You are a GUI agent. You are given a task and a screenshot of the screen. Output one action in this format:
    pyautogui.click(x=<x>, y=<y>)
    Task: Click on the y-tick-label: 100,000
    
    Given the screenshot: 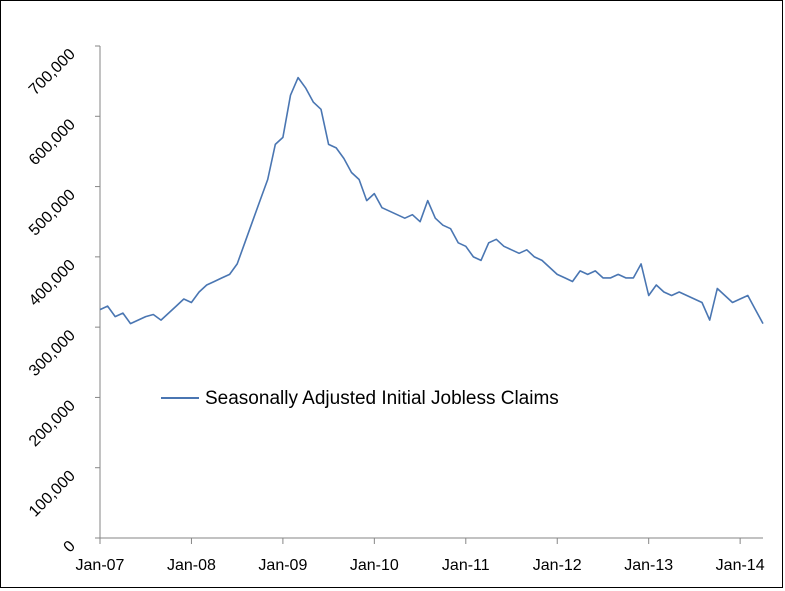 What is the action you would take?
    pyautogui.click(x=52, y=493)
    